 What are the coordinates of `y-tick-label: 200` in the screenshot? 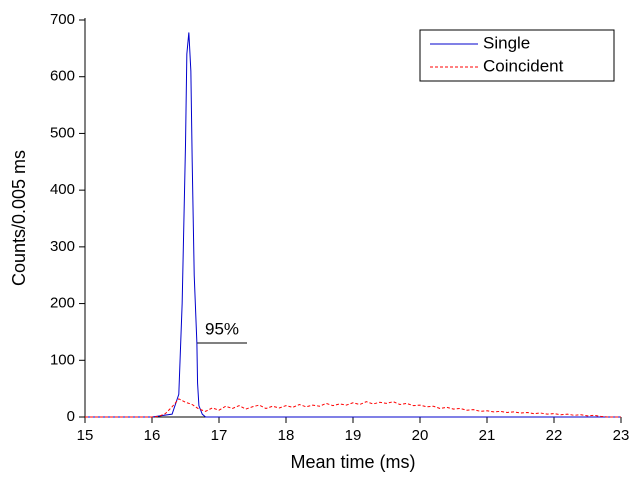 It's located at (62, 303).